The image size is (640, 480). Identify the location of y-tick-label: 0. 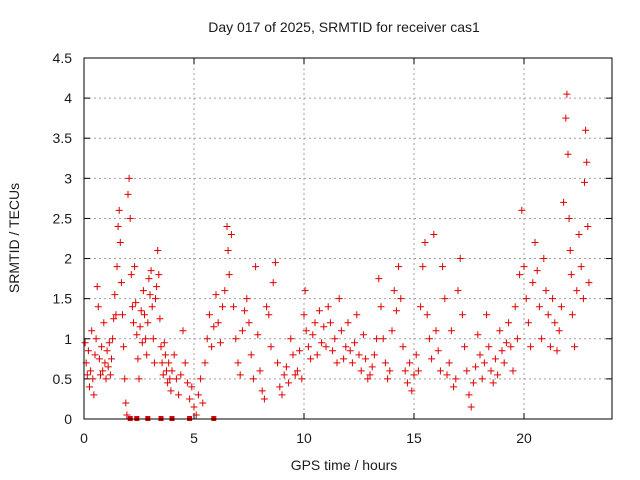
(68, 419).